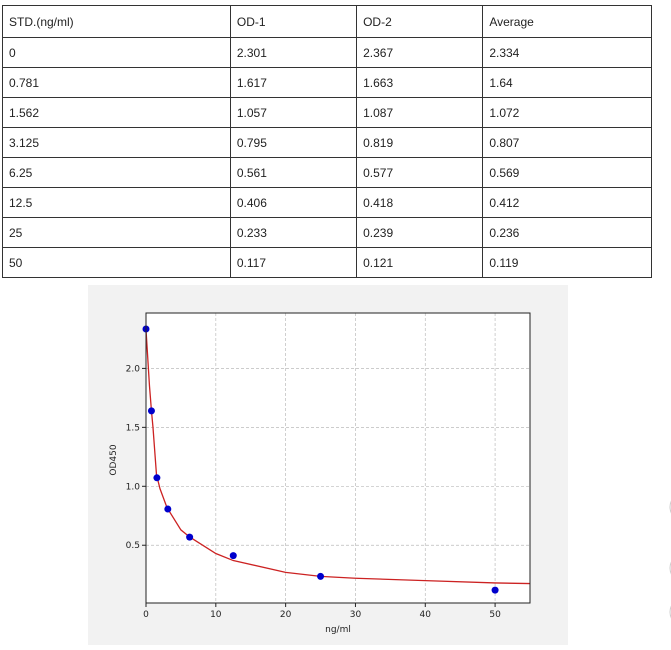 The image size is (671, 650). What do you see at coordinates (495, 615) in the screenshot?
I see `x-tick-label: 50` at bounding box center [495, 615].